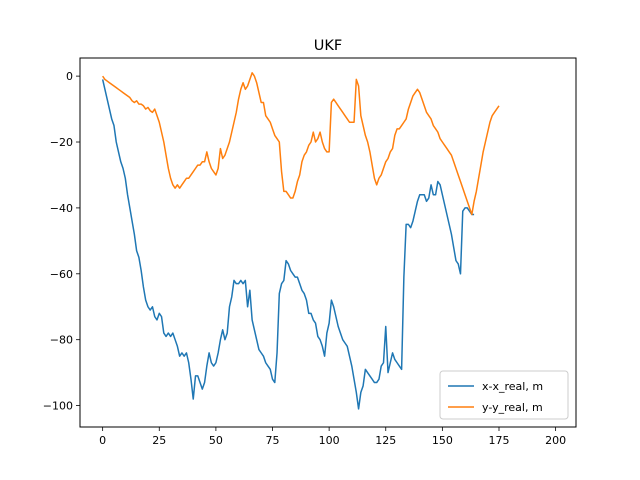 The image size is (640, 480). I want to click on x-tick-label: 100, so click(329, 440).